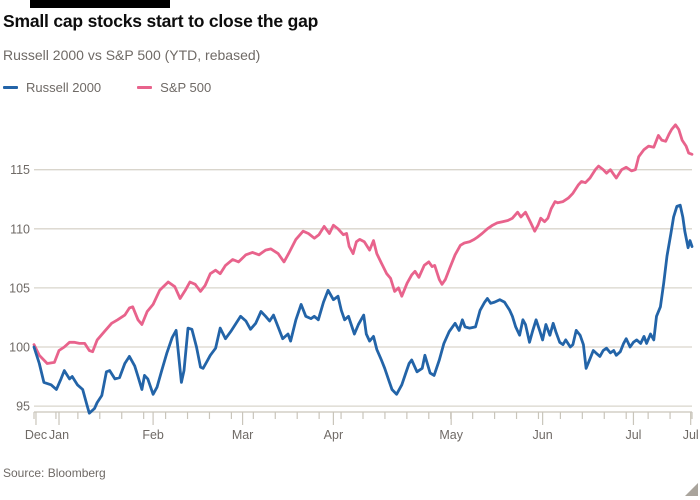  What do you see at coordinates (20, 229) in the screenshot?
I see `y-axis-label-110: 110` at bounding box center [20, 229].